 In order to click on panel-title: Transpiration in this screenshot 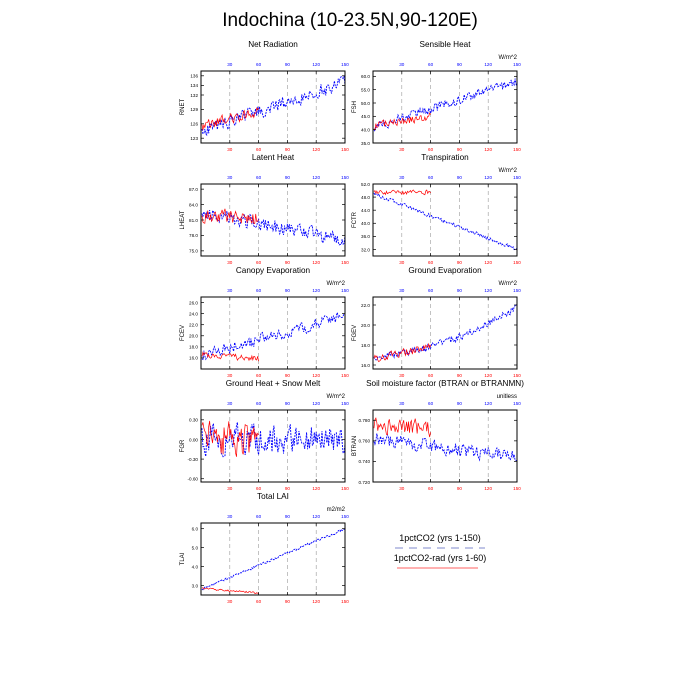, I will do `click(445, 157)`.